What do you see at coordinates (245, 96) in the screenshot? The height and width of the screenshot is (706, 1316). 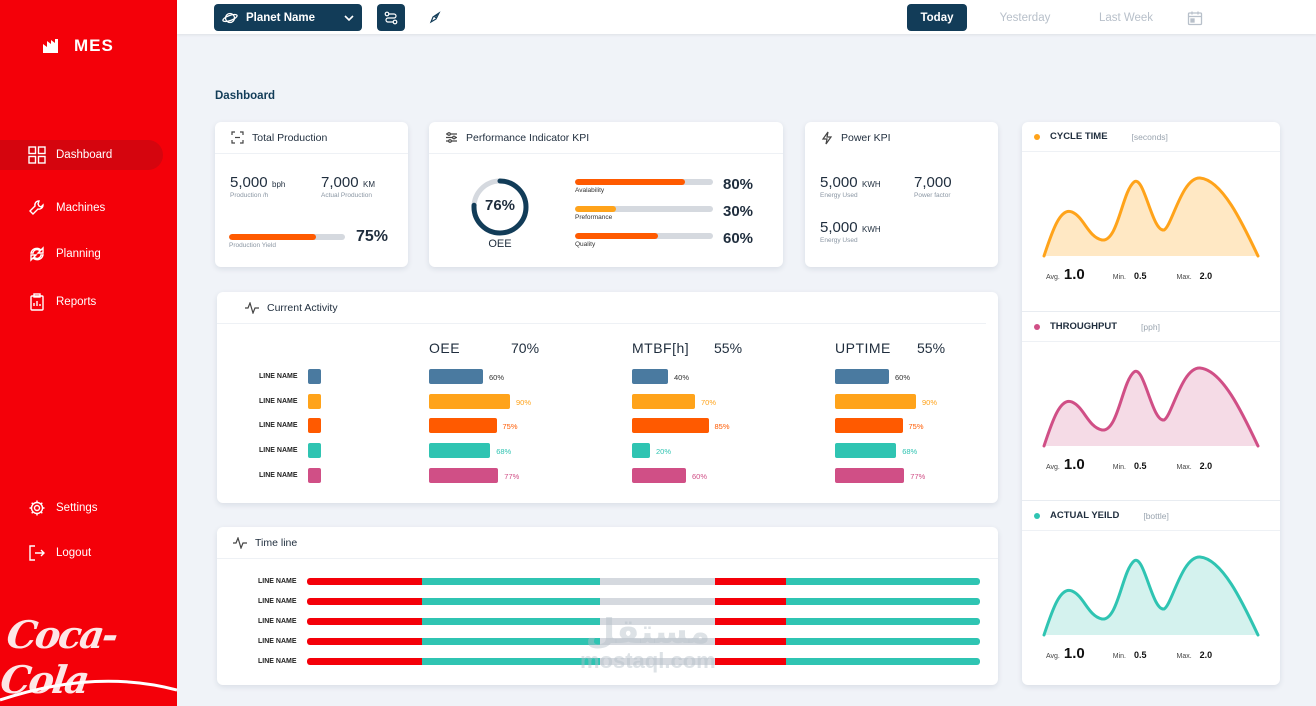 I see `page-title: Dashboard` at bounding box center [245, 96].